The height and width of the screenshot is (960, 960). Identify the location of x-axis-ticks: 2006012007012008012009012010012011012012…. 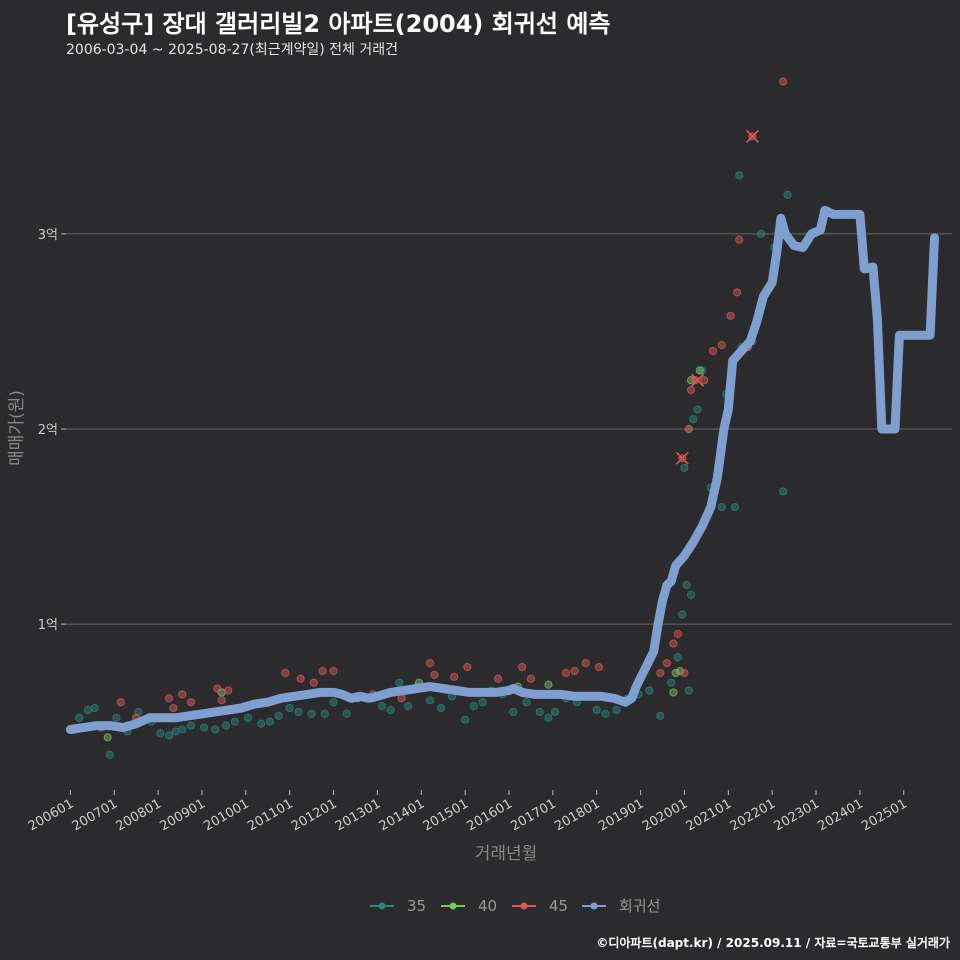
(468, 812).